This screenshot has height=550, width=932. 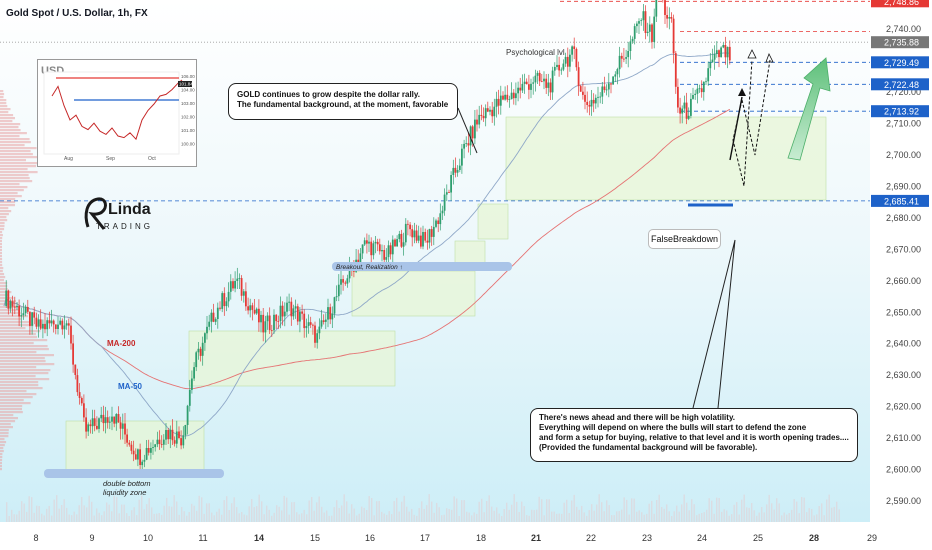 I want to click on x-tick-label: 8, so click(x=35, y=538).